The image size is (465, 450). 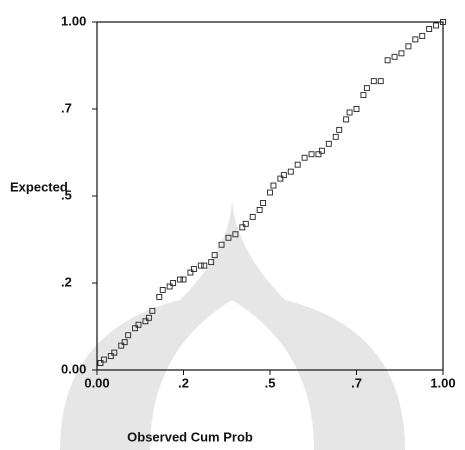 I want to click on x-tick-label: 0.00, so click(x=96, y=382).